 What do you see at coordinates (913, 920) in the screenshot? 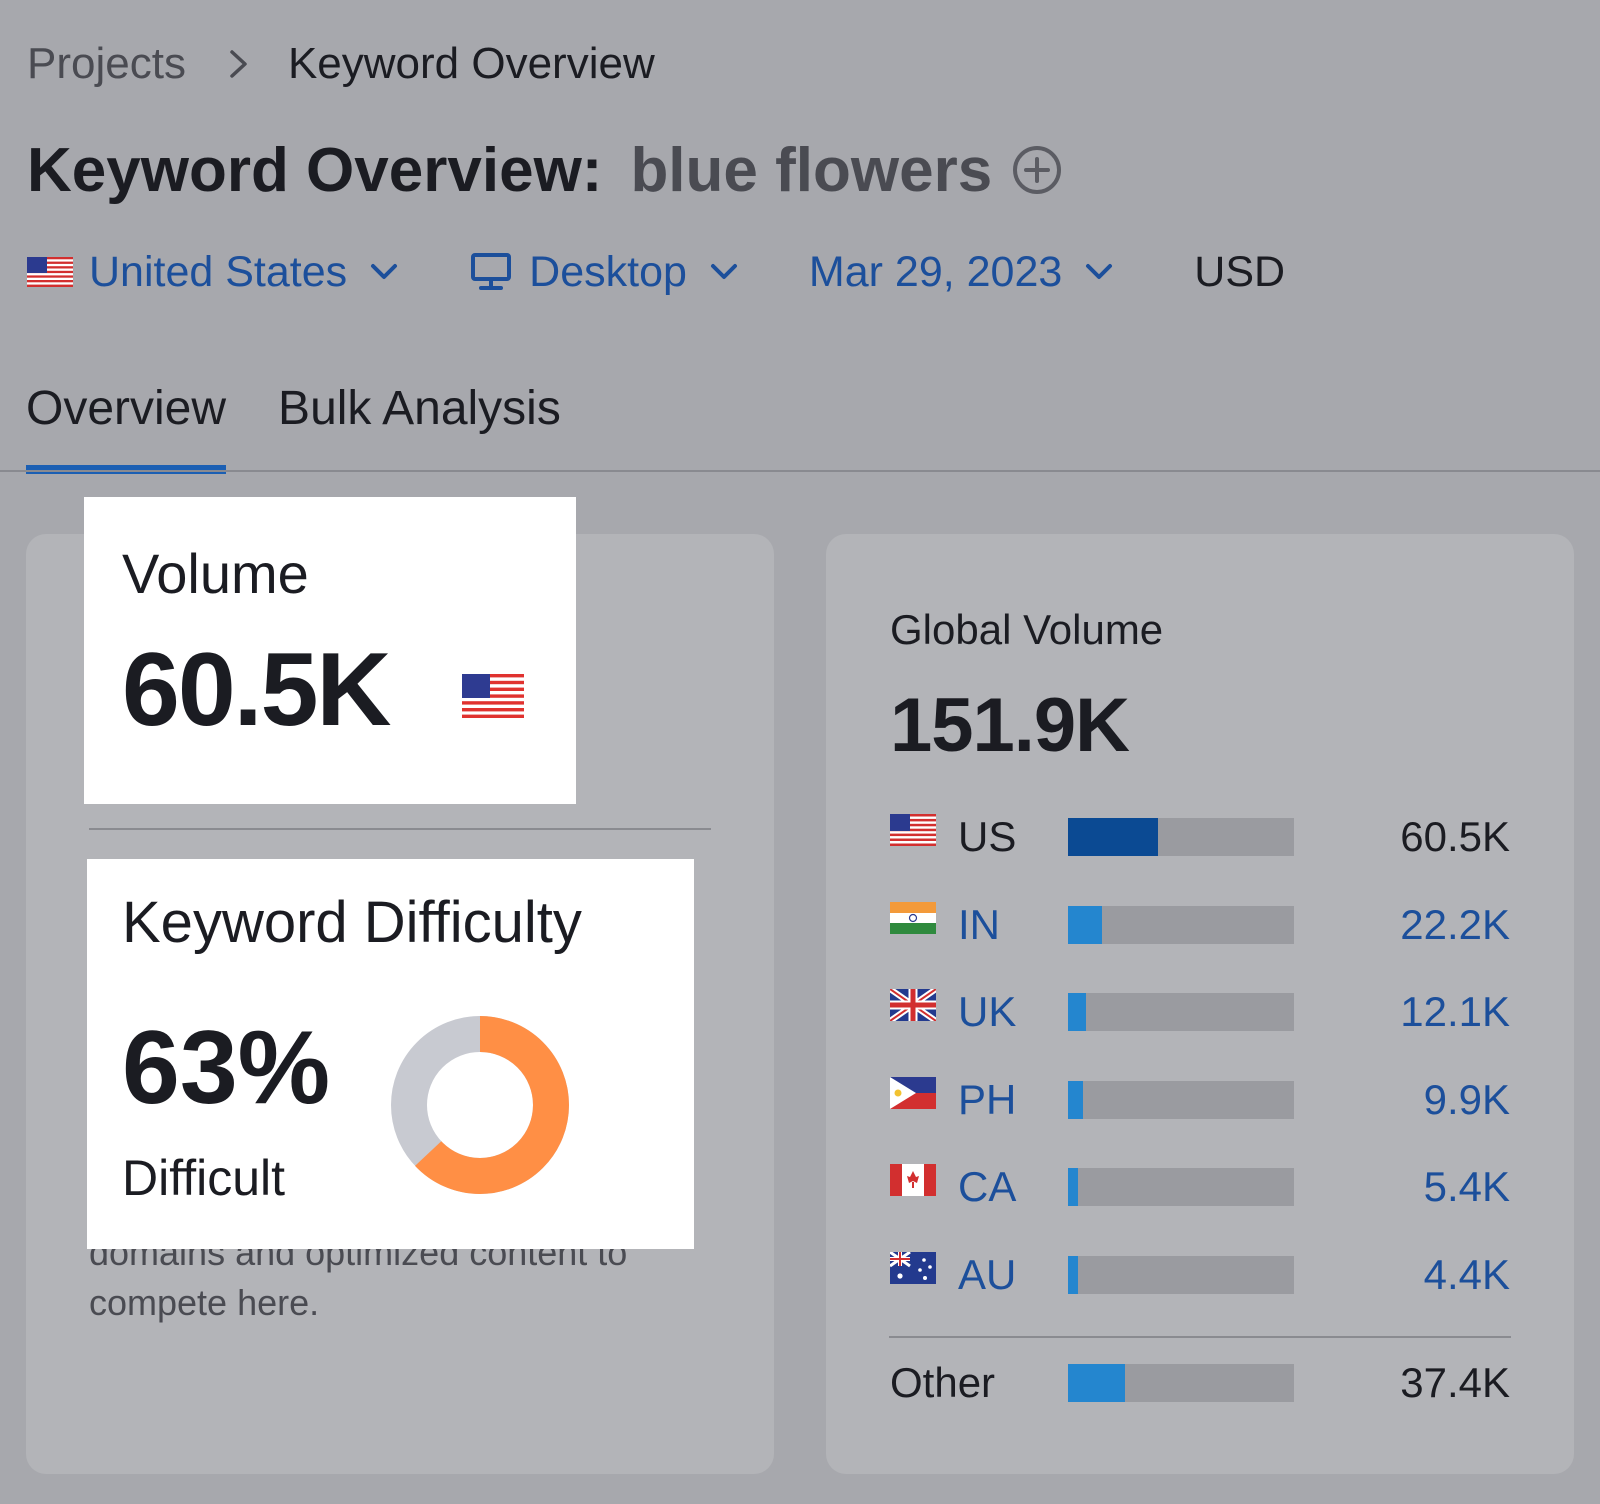
I see `india-flag-icon` at bounding box center [913, 920].